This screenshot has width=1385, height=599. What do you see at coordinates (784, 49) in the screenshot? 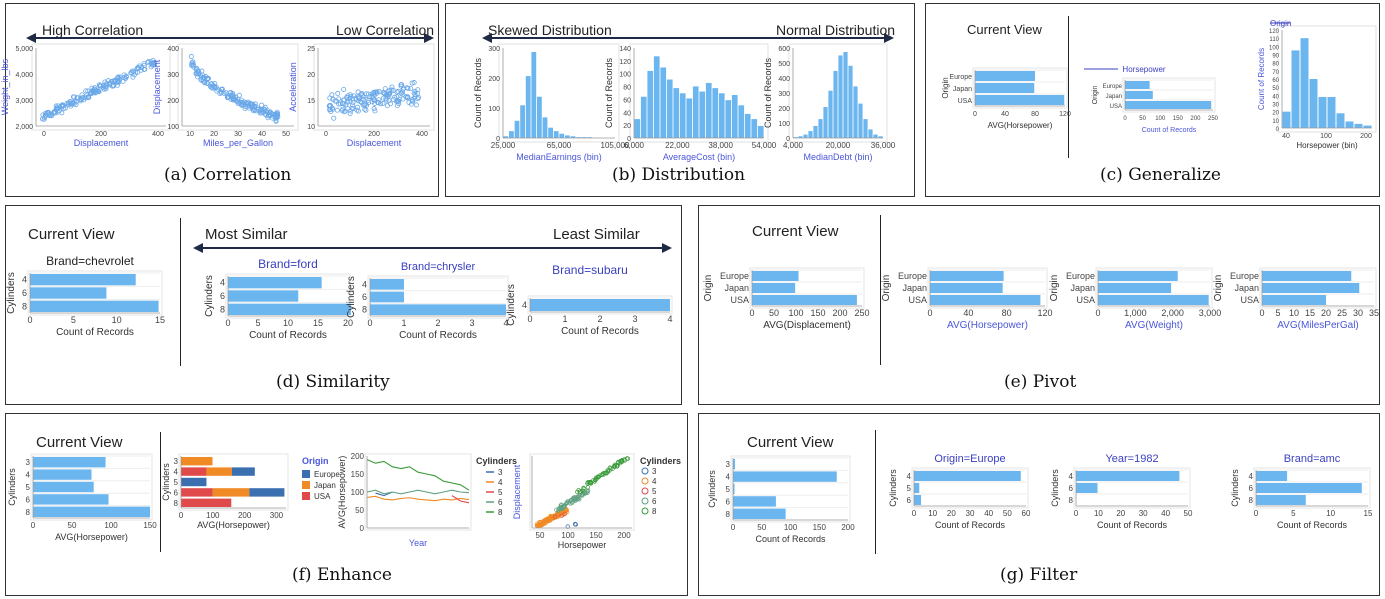
I see `y-tick-label: 600` at bounding box center [784, 49].